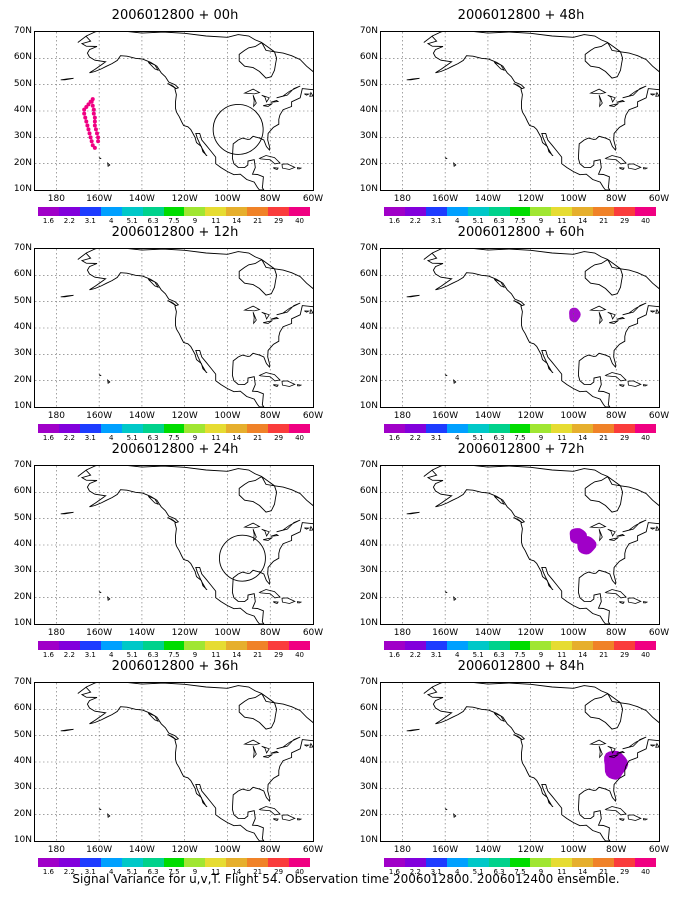 The height and width of the screenshot is (900, 692). Describe the element at coordinates (22, 248) in the screenshot. I see `lat-tick-label: 70N` at that location.